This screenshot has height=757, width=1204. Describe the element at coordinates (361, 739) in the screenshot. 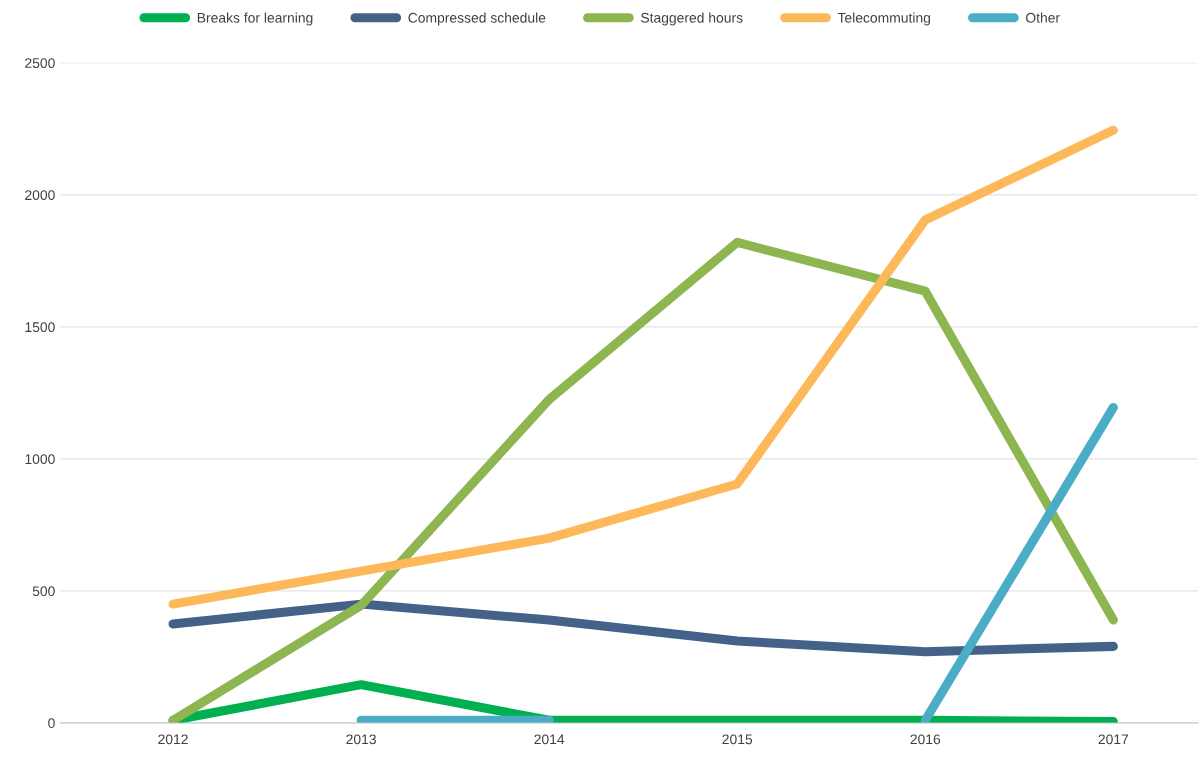

I see `x-tick-label: 2013` at that location.